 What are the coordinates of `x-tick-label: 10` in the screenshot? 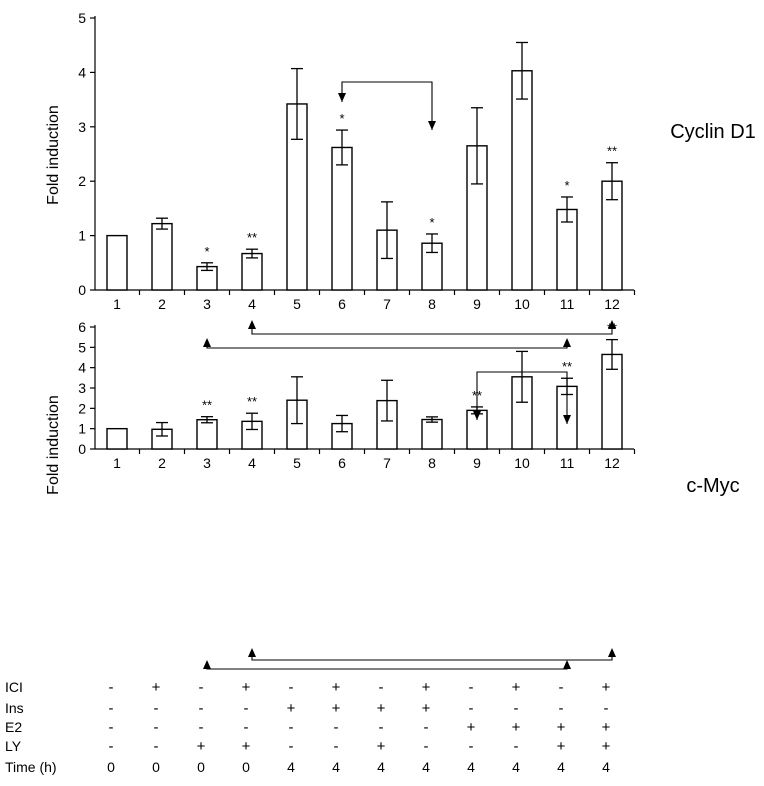 It's located at (522, 463).